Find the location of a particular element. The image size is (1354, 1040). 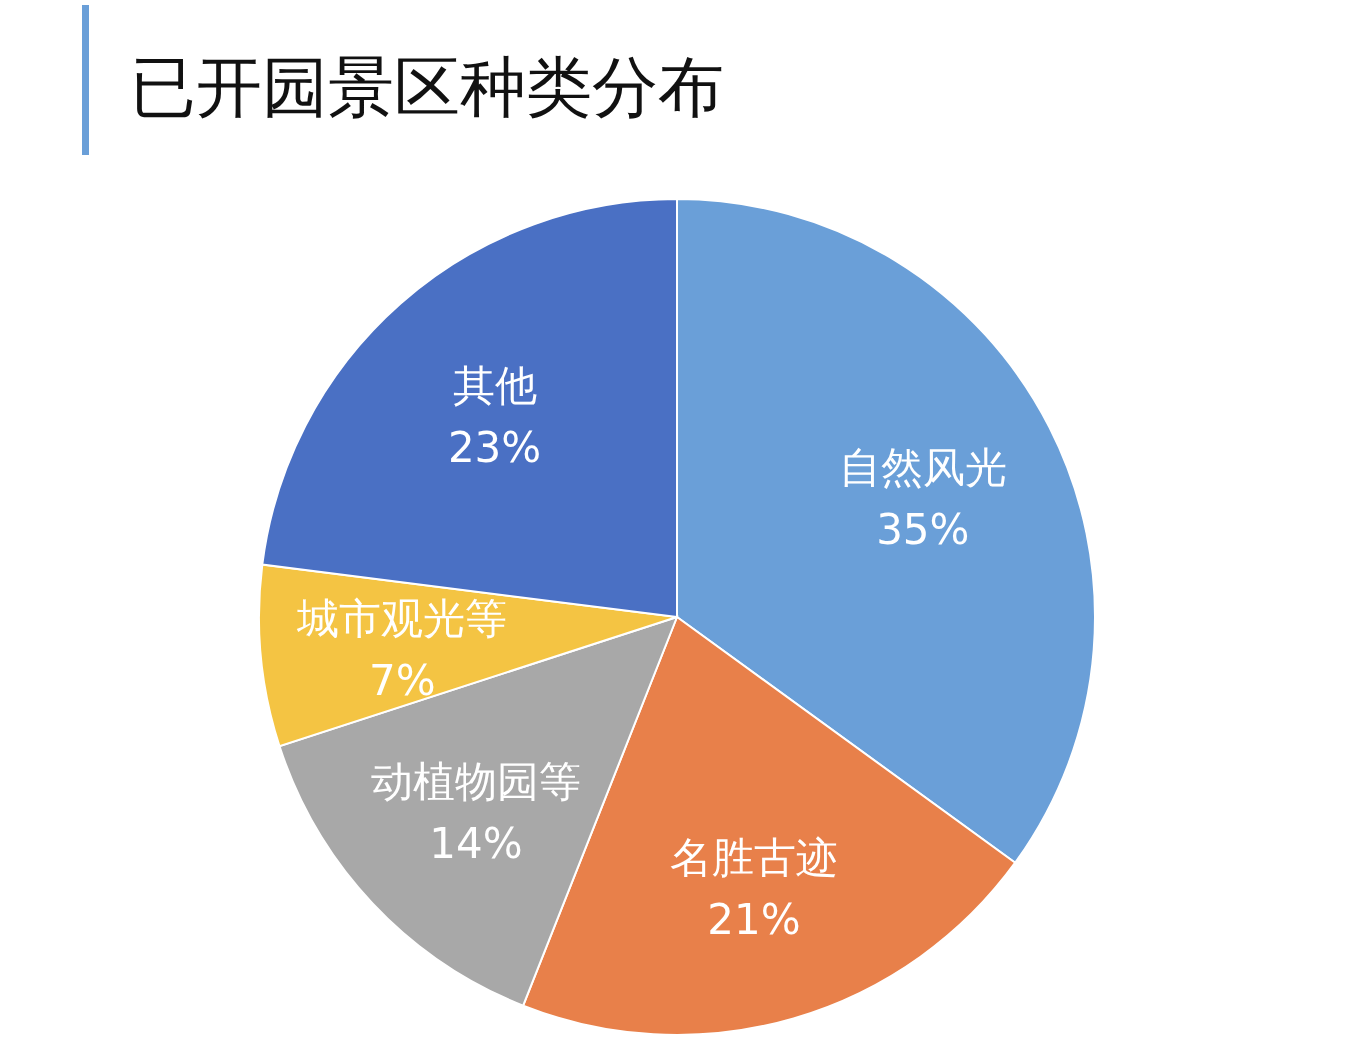

chart-title: 已开园景区种类分布 is located at coordinates (427, 87).